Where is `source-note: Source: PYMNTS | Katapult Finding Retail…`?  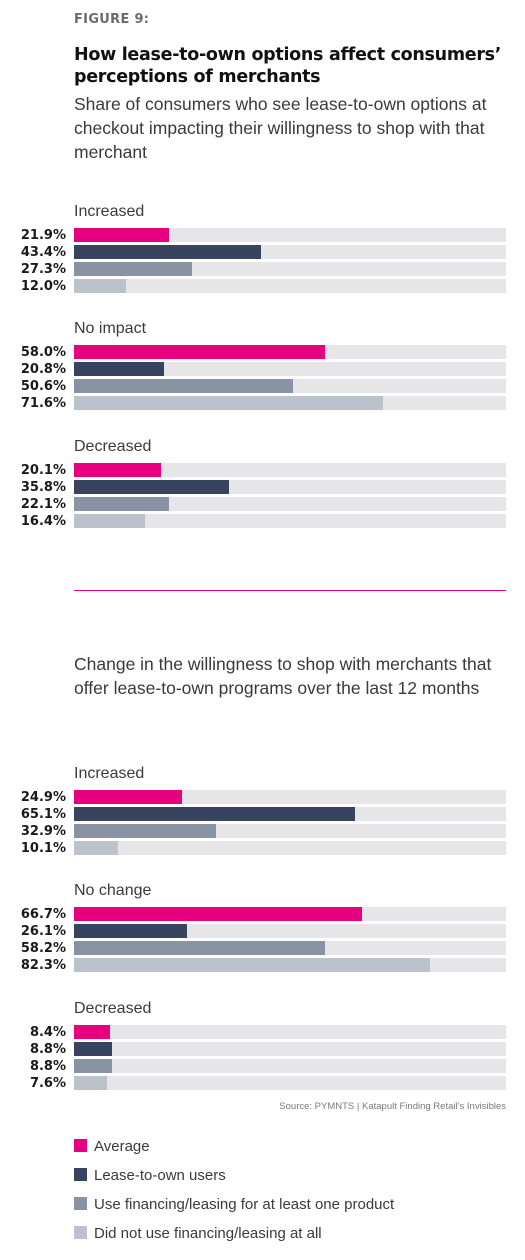 source-note: Source: PYMNTS | Katapult Finding Retail… is located at coordinates (392, 1106).